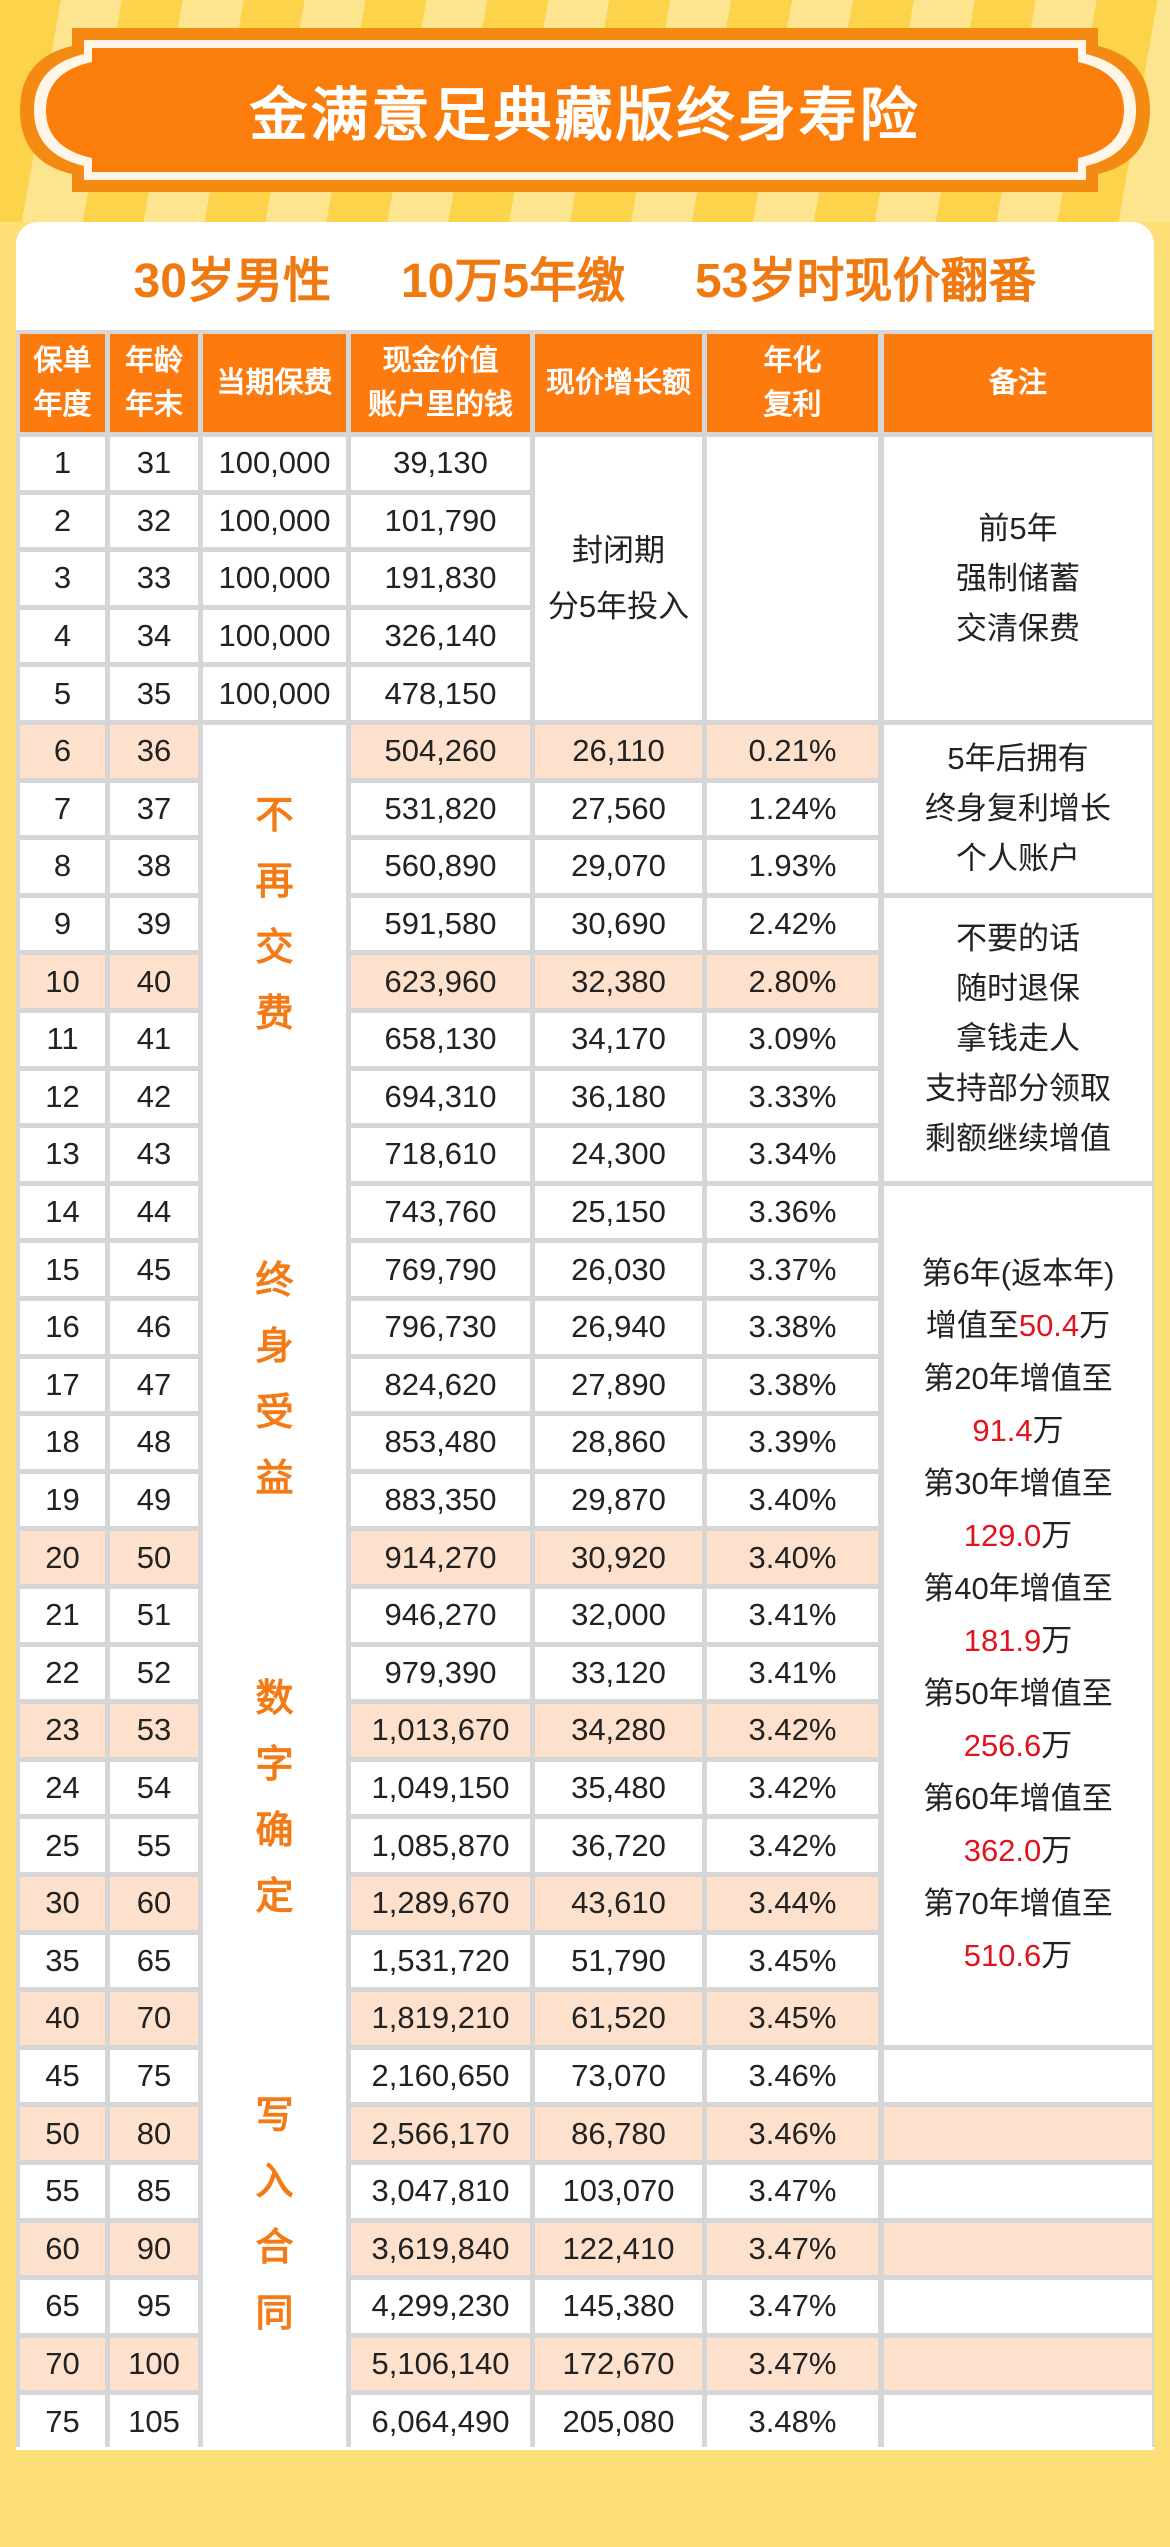 This screenshot has height=2547, width=1170. Describe the element at coordinates (62, 2421) in the screenshot. I see `table-cell-year: 75` at that location.